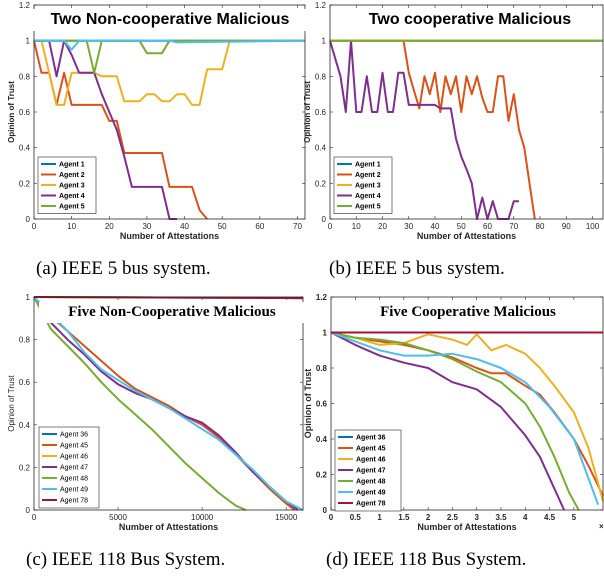  What do you see at coordinates (540, 226) in the screenshot?
I see `x-tick-label: 80` at bounding box center [540, 226].